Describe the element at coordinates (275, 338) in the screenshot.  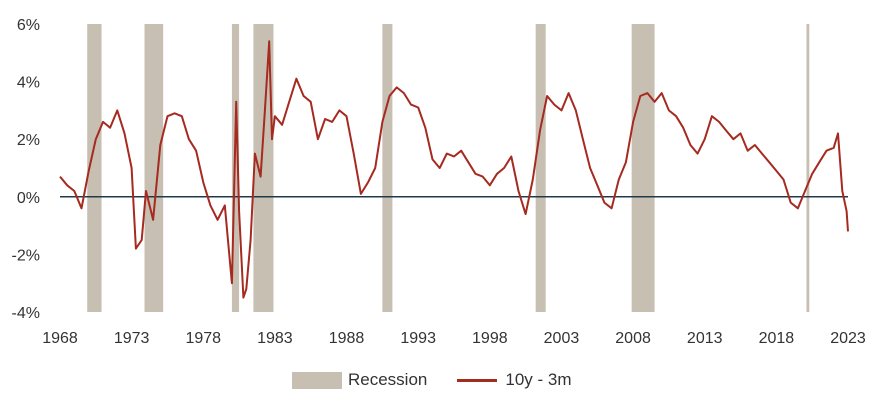
I see `x-tick-label: 1983` at that location.